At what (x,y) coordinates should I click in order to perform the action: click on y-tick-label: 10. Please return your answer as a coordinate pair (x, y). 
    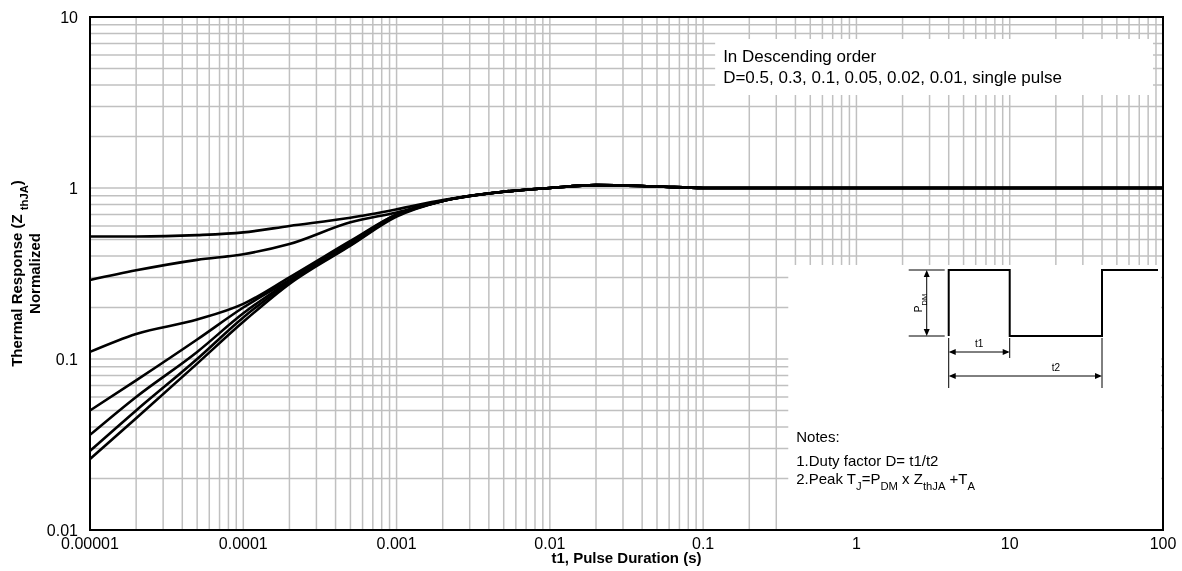
    Looking at the image, I should click on (69, 17).